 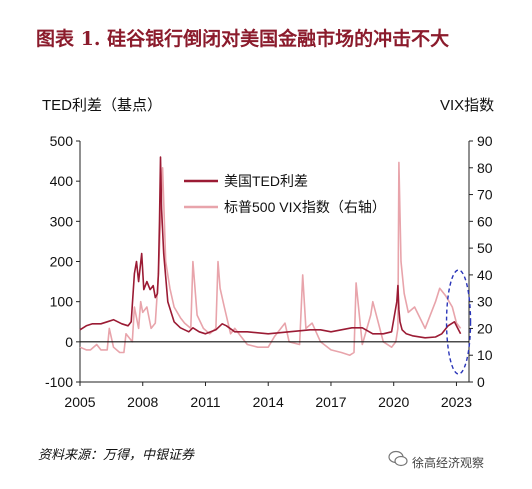 What do you see at coordinates (305, 207) in the screenshot?
I see `legend-label: 标普500 VIX指数（右轴）` at bounding box center [305, 207].